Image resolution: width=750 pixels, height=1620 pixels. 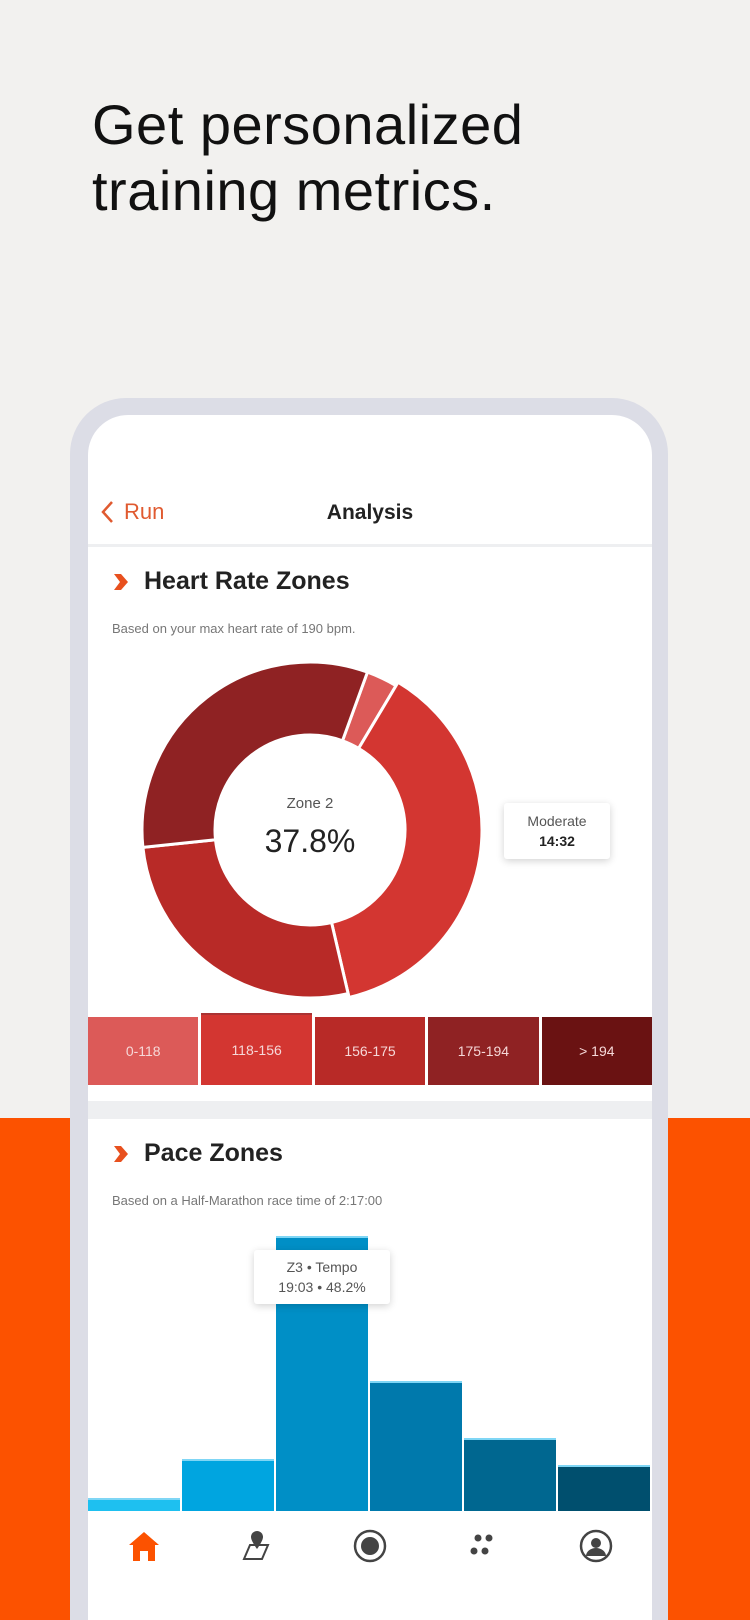 I want to click on tab-bar, so click(x=370, y=1566).